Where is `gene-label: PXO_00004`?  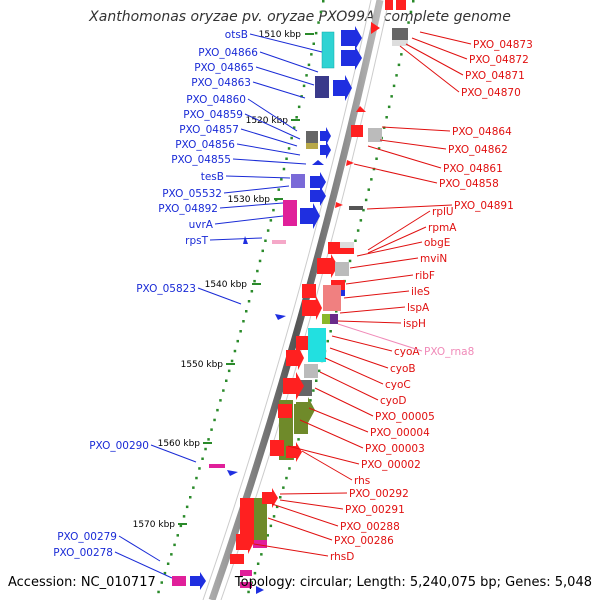 gene-label: PXO_00004 is located at coordinates (400, 433).